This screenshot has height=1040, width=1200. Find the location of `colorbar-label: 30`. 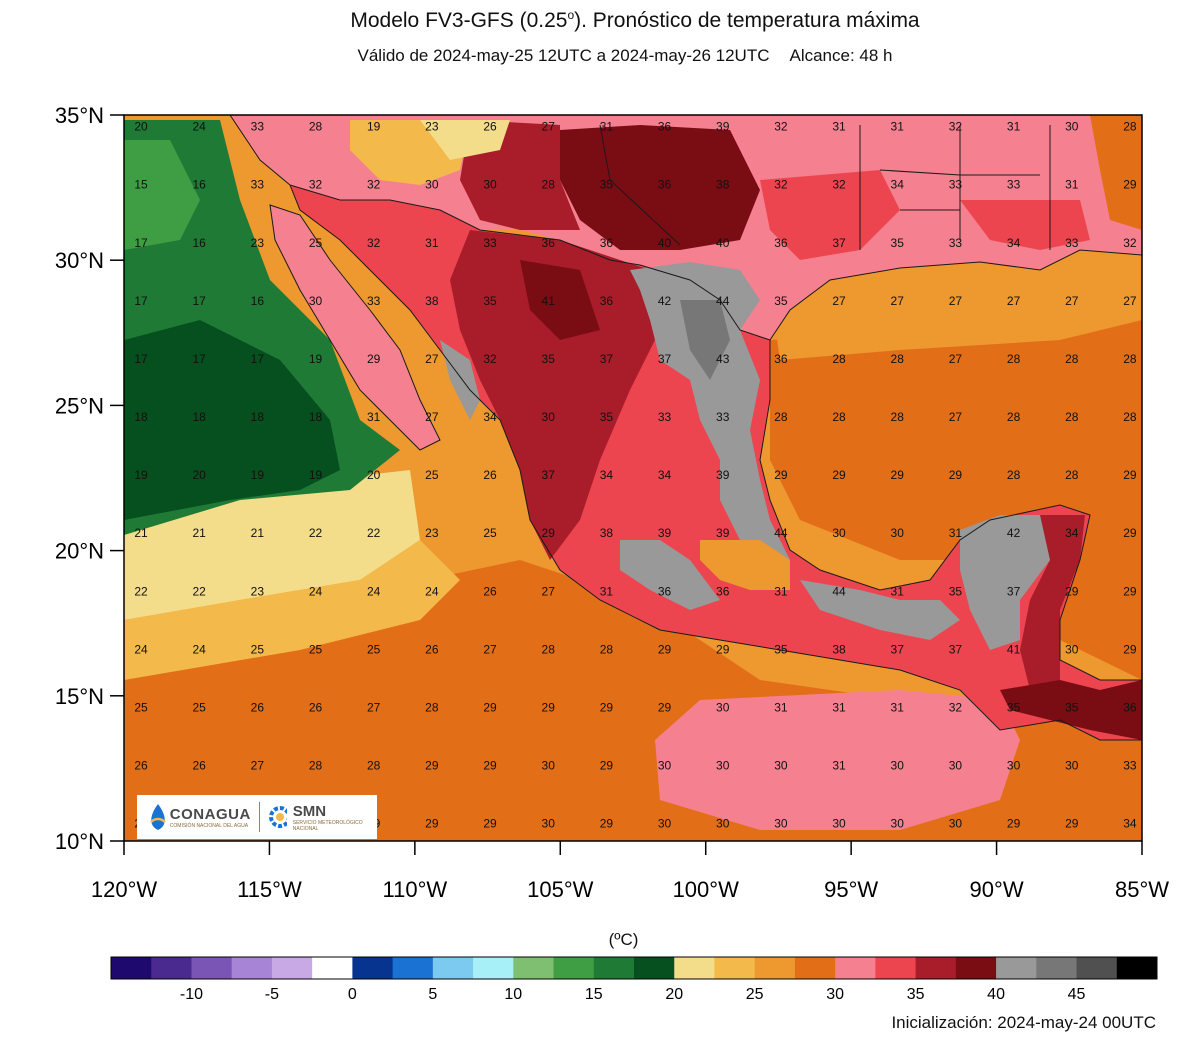

colorbar-label: 30 is located at coordinates (835, 994).